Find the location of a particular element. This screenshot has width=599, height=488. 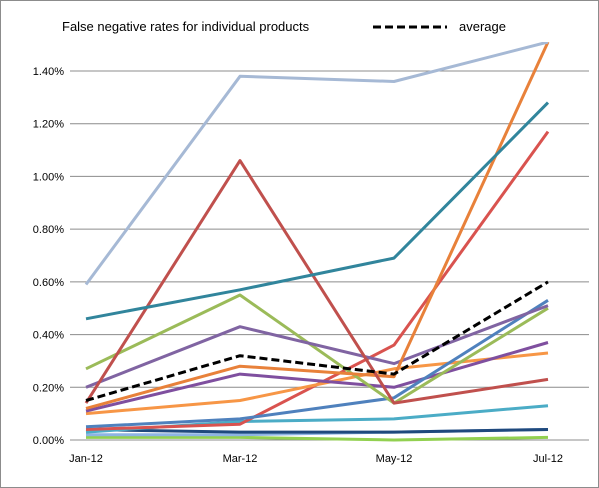

y-tick-label: 1.40% is located at coordinates (48, 72).